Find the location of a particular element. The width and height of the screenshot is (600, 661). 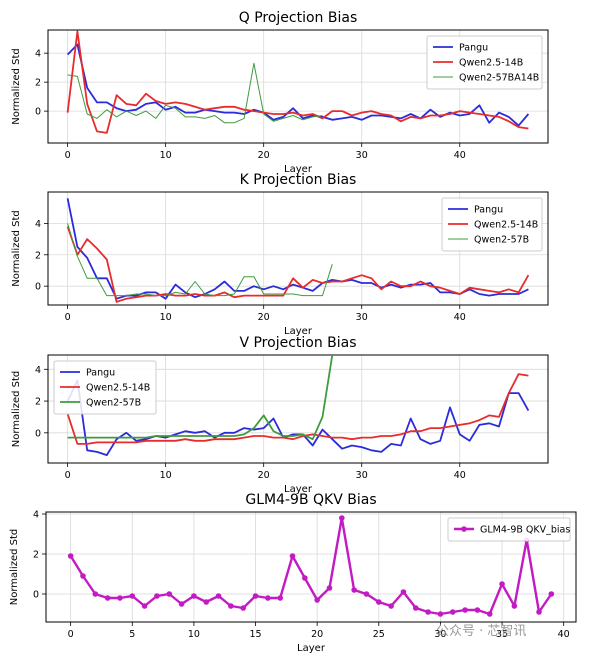

legend-label: Qwen2-57B is located at coordinates (501, 240).